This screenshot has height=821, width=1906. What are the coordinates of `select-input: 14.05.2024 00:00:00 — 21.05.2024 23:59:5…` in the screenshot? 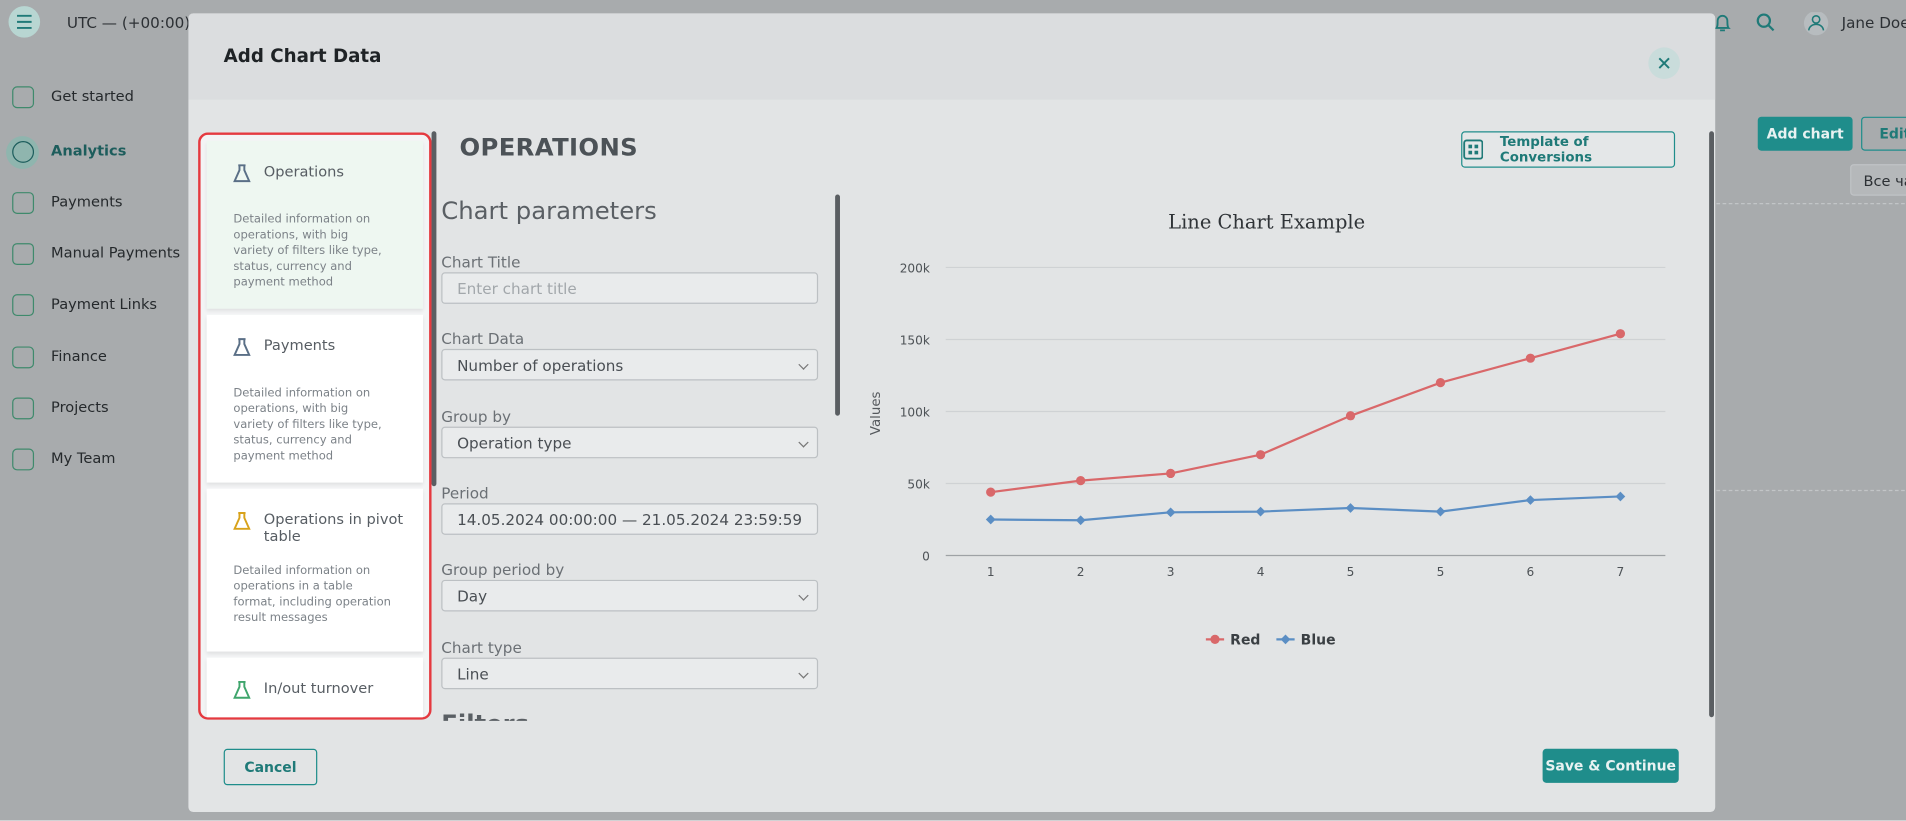 It's located at (630, 519).